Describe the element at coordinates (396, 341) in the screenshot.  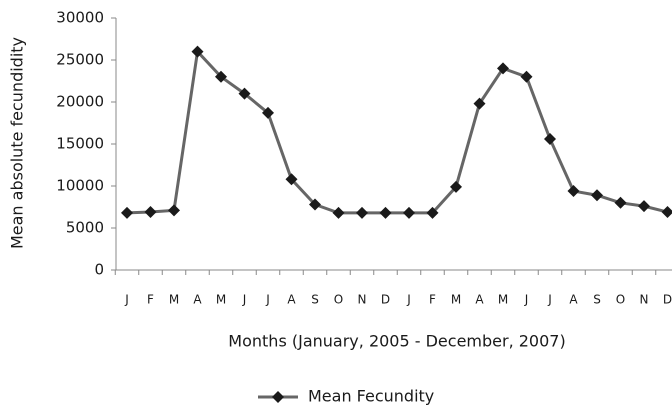
I see `x-axis-title: Months (January, 2005 - December, 2007)` at that location.